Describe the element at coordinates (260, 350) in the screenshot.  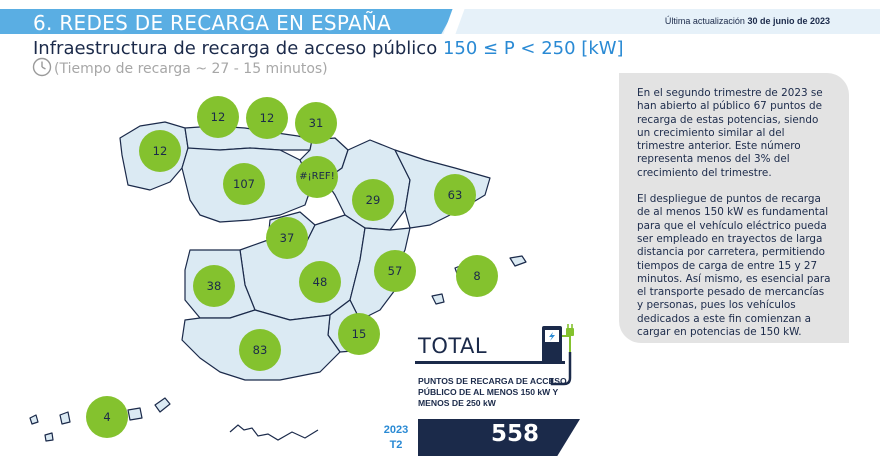
I see `bubble-andalucia: 83` at that location.